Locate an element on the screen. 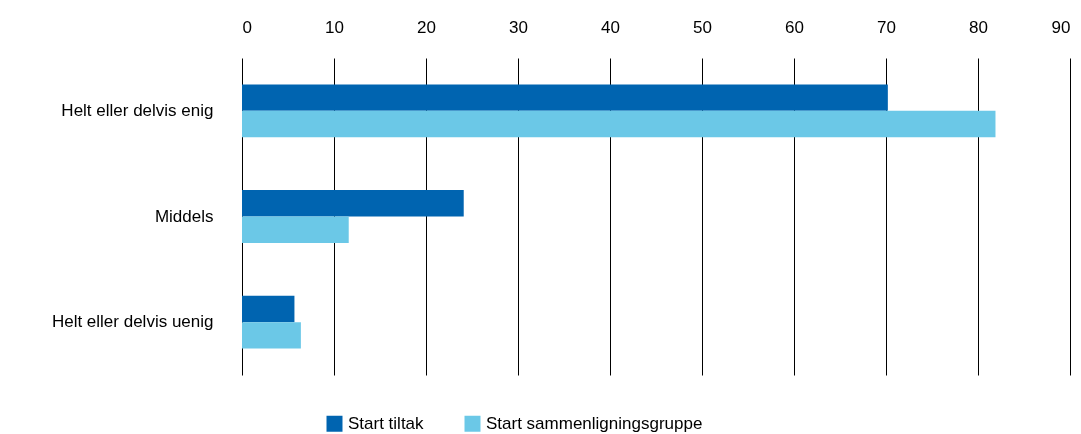 The image size is (1081, 434). x-tick-label: 40 is located at coordinates (610, 27).